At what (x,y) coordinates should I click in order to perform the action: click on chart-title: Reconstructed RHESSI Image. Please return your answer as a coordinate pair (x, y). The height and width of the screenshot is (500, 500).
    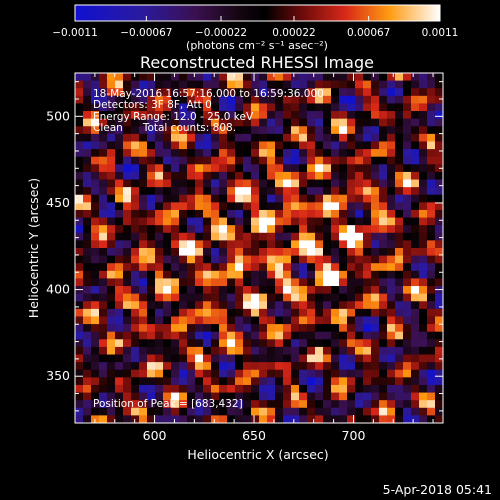
    Looking at the image, I should click on (257, 62).